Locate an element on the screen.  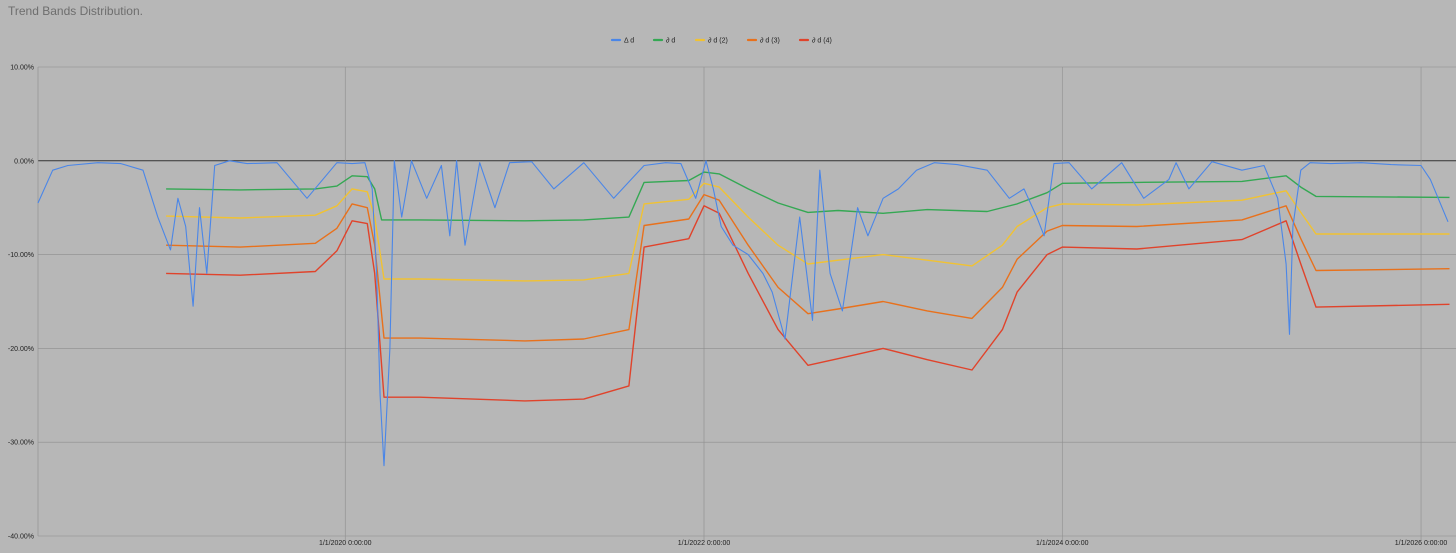
legend-item-2: ∂ d (2) is located at coordinates (711, 41).